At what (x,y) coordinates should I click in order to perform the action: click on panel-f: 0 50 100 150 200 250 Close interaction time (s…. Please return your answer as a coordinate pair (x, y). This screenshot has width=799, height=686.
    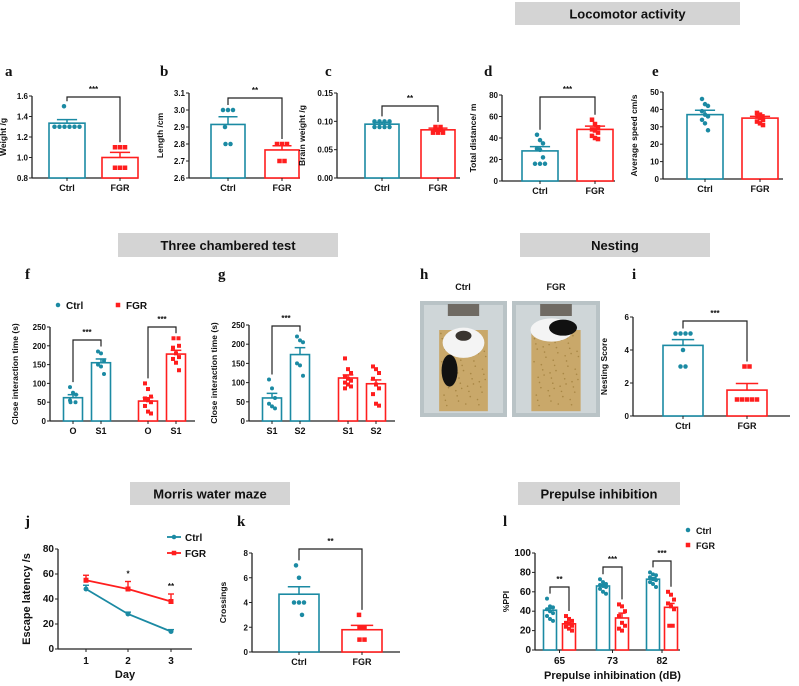
    Looking at the image, I should click on (102, 368).